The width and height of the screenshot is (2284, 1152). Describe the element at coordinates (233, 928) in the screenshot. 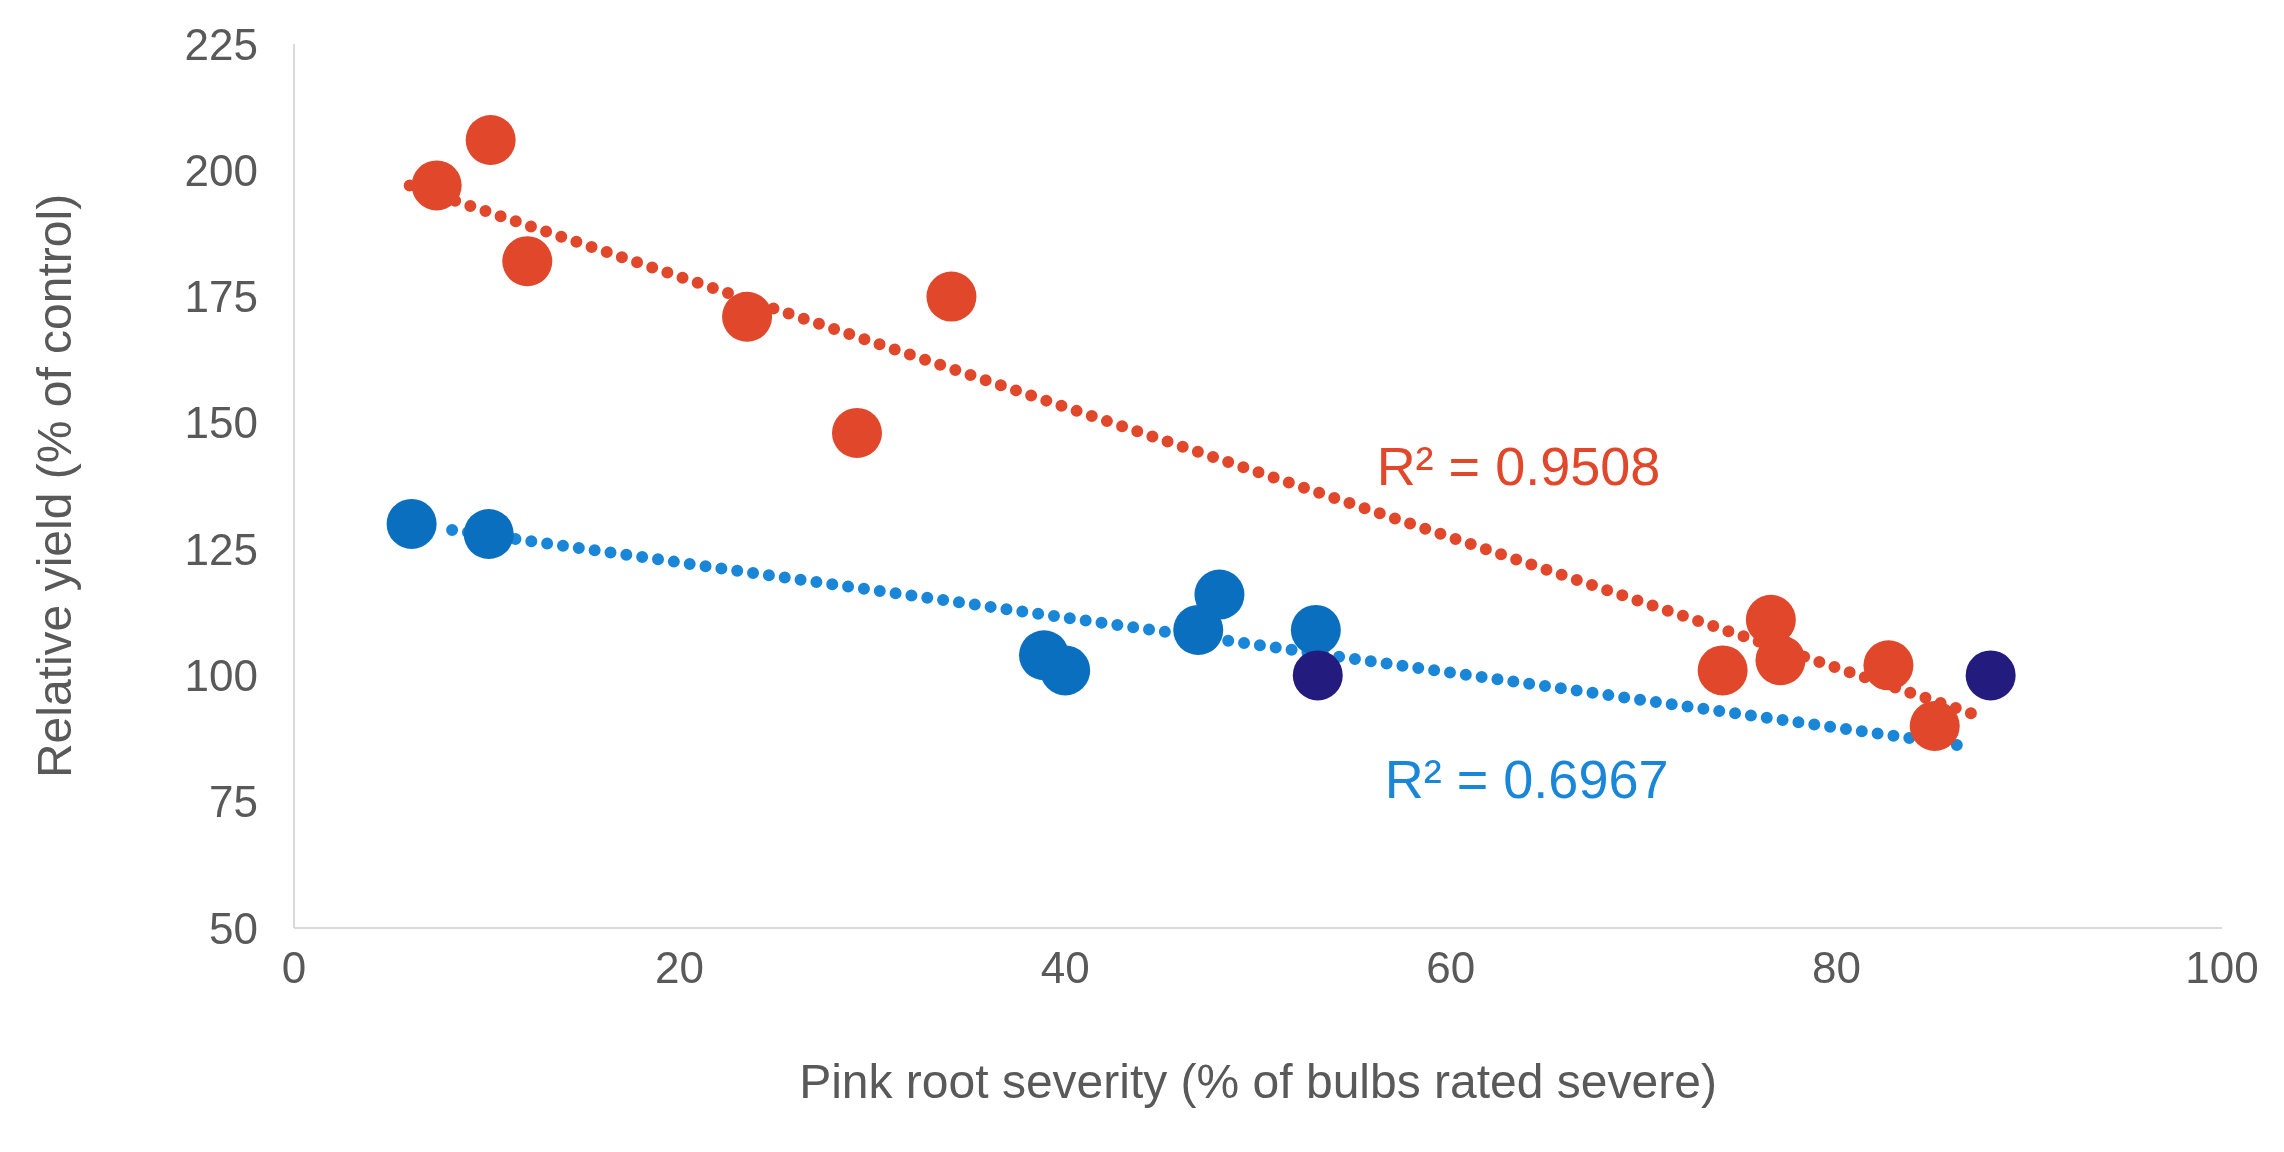

I see `y-tick-label: 50` at that location.